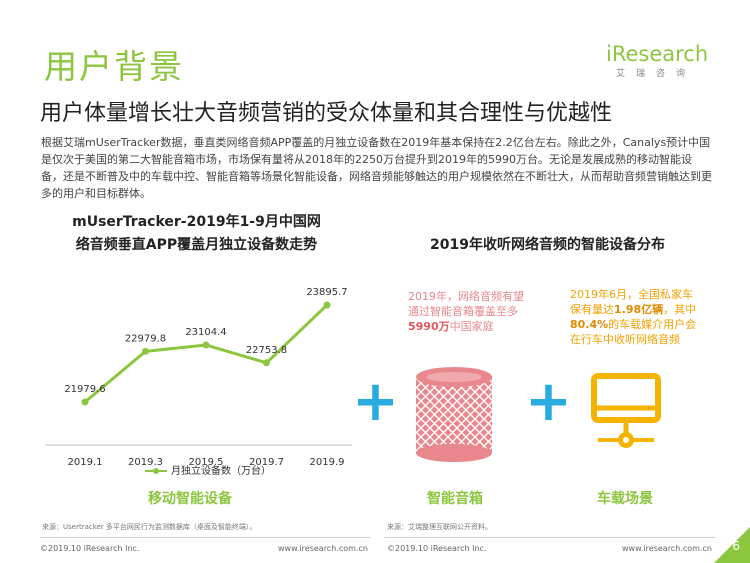 This screenshot has width=750, height=563. What do you see at coordinates (437, 548) in the screenshot?
I see `copyright-right: ©2019.10 iResearch Inc.` at bounding box center [437, 548].